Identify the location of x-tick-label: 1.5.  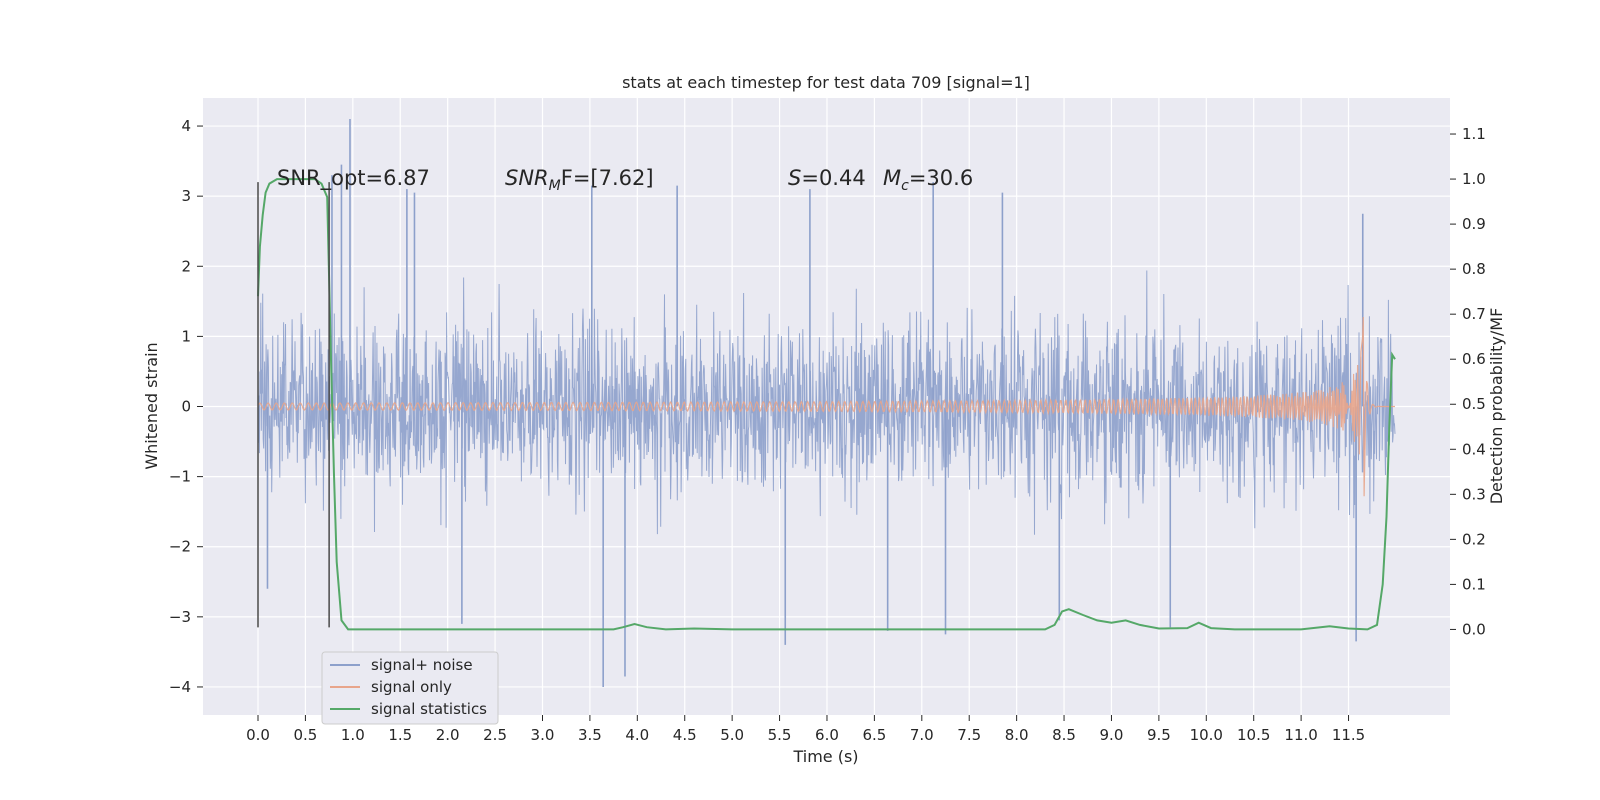
(400, 735).